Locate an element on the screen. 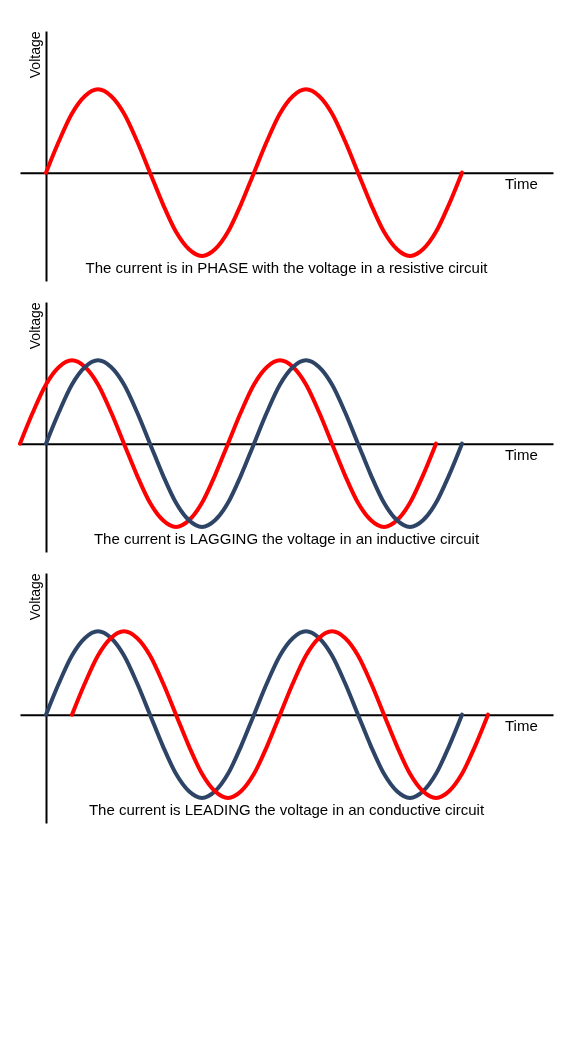 The image size is (574, 1057). text: The current is LEADING the voltage in an conductive circuit is located at coordinates (286, 809).